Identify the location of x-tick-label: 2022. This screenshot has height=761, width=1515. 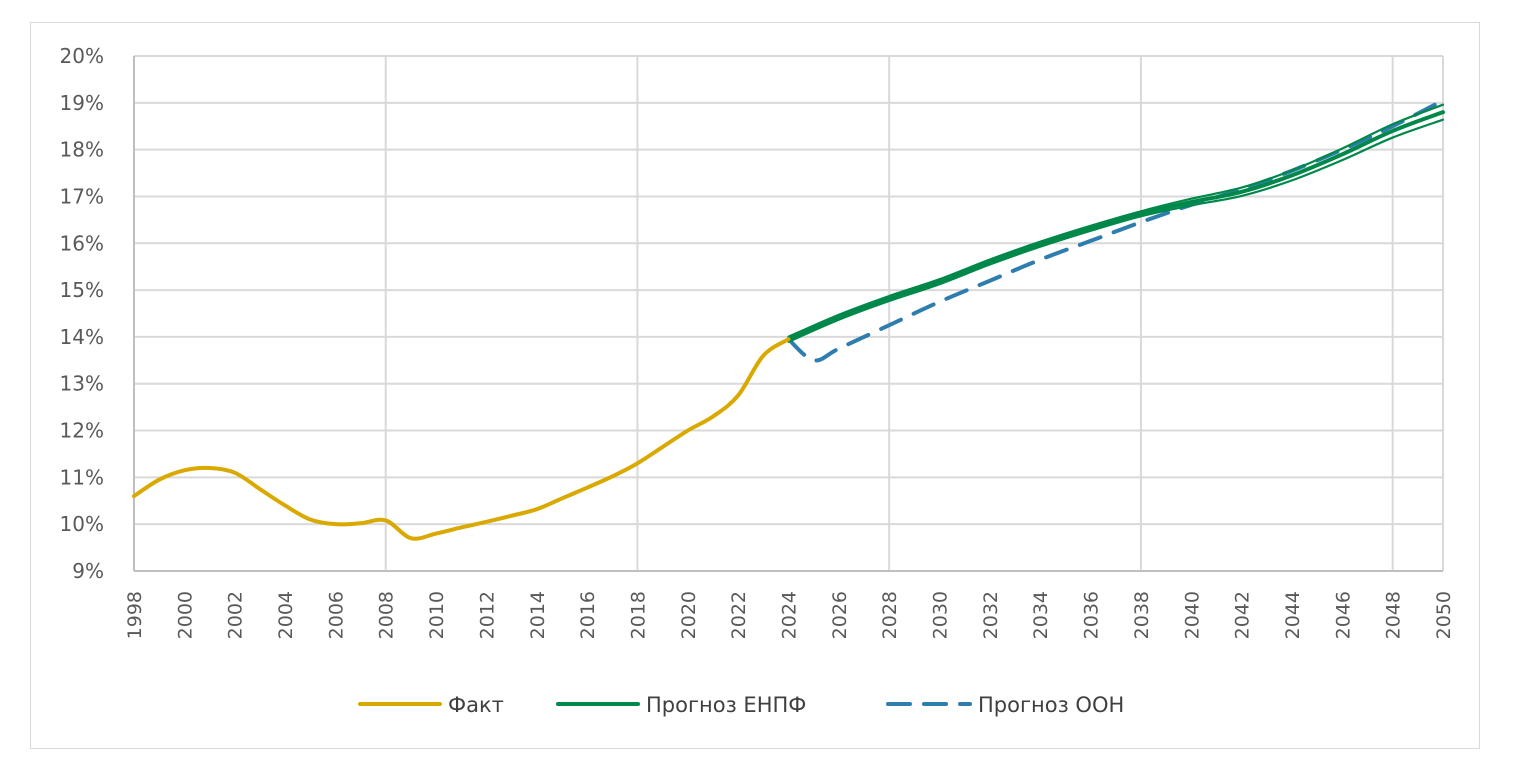
(739, 615).